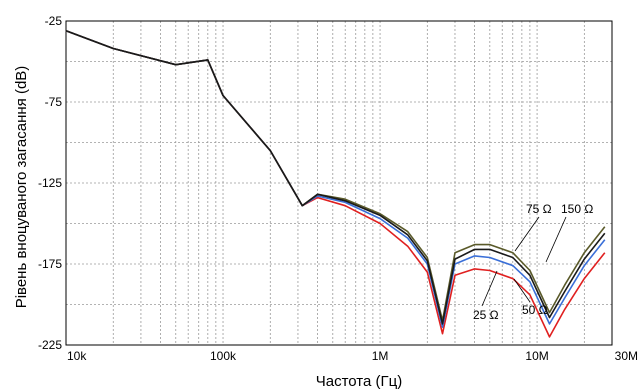  What do you see at coordinates (533, 262) in the screenshot?
I see `annotations: 75 Ω 150 Ω 25 Ω 50 Ω` at bounding box center [533, 262].